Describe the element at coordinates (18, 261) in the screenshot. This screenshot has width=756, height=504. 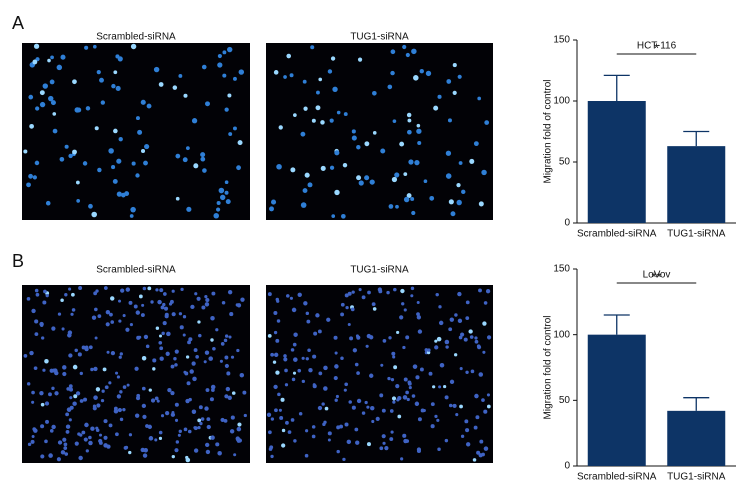
I see `panel-label: B` at that location.